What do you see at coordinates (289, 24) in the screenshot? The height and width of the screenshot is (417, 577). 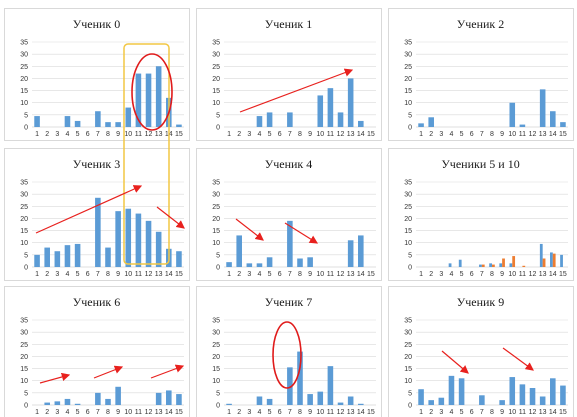 I see `panel-title: Ученик 1` at bounding box center [289, 24].